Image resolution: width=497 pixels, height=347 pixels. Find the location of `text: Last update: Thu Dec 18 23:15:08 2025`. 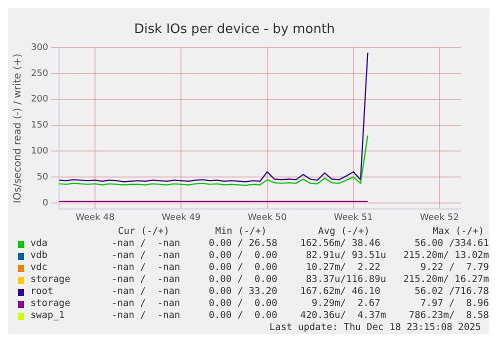

text: Last update: Thu Dec 18 23:15:08 2025 is located at coordinates (375, 328).